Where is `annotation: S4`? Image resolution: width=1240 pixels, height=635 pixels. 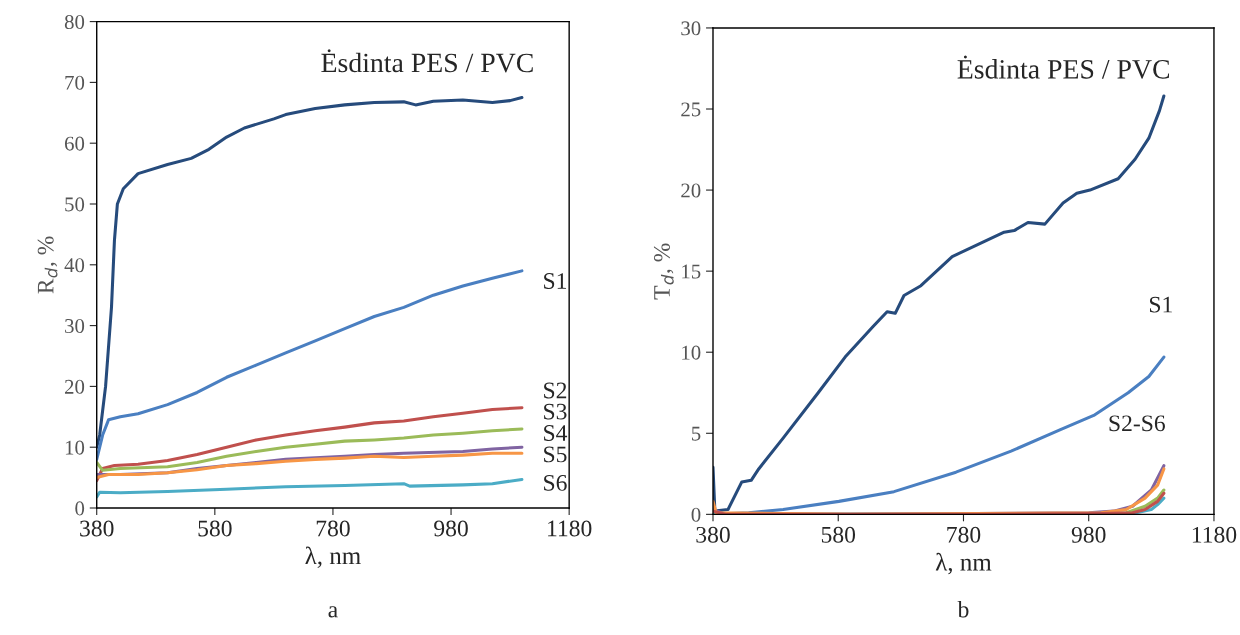 annotation: S4 is located at coordinates (556, 433).